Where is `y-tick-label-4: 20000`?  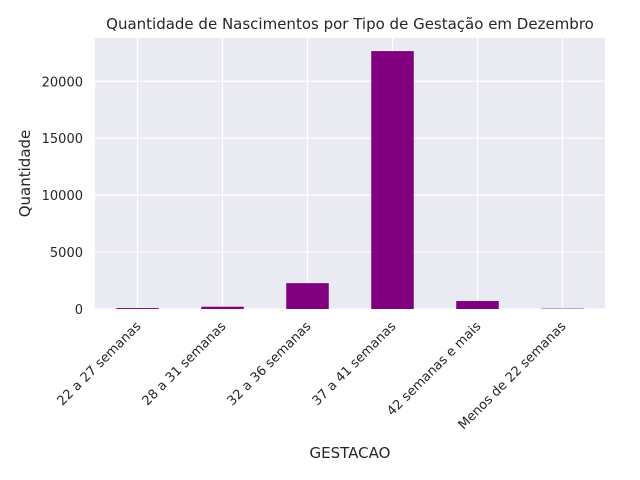
y-tick-label-4: 20000 is located at coordinates (62, 82).